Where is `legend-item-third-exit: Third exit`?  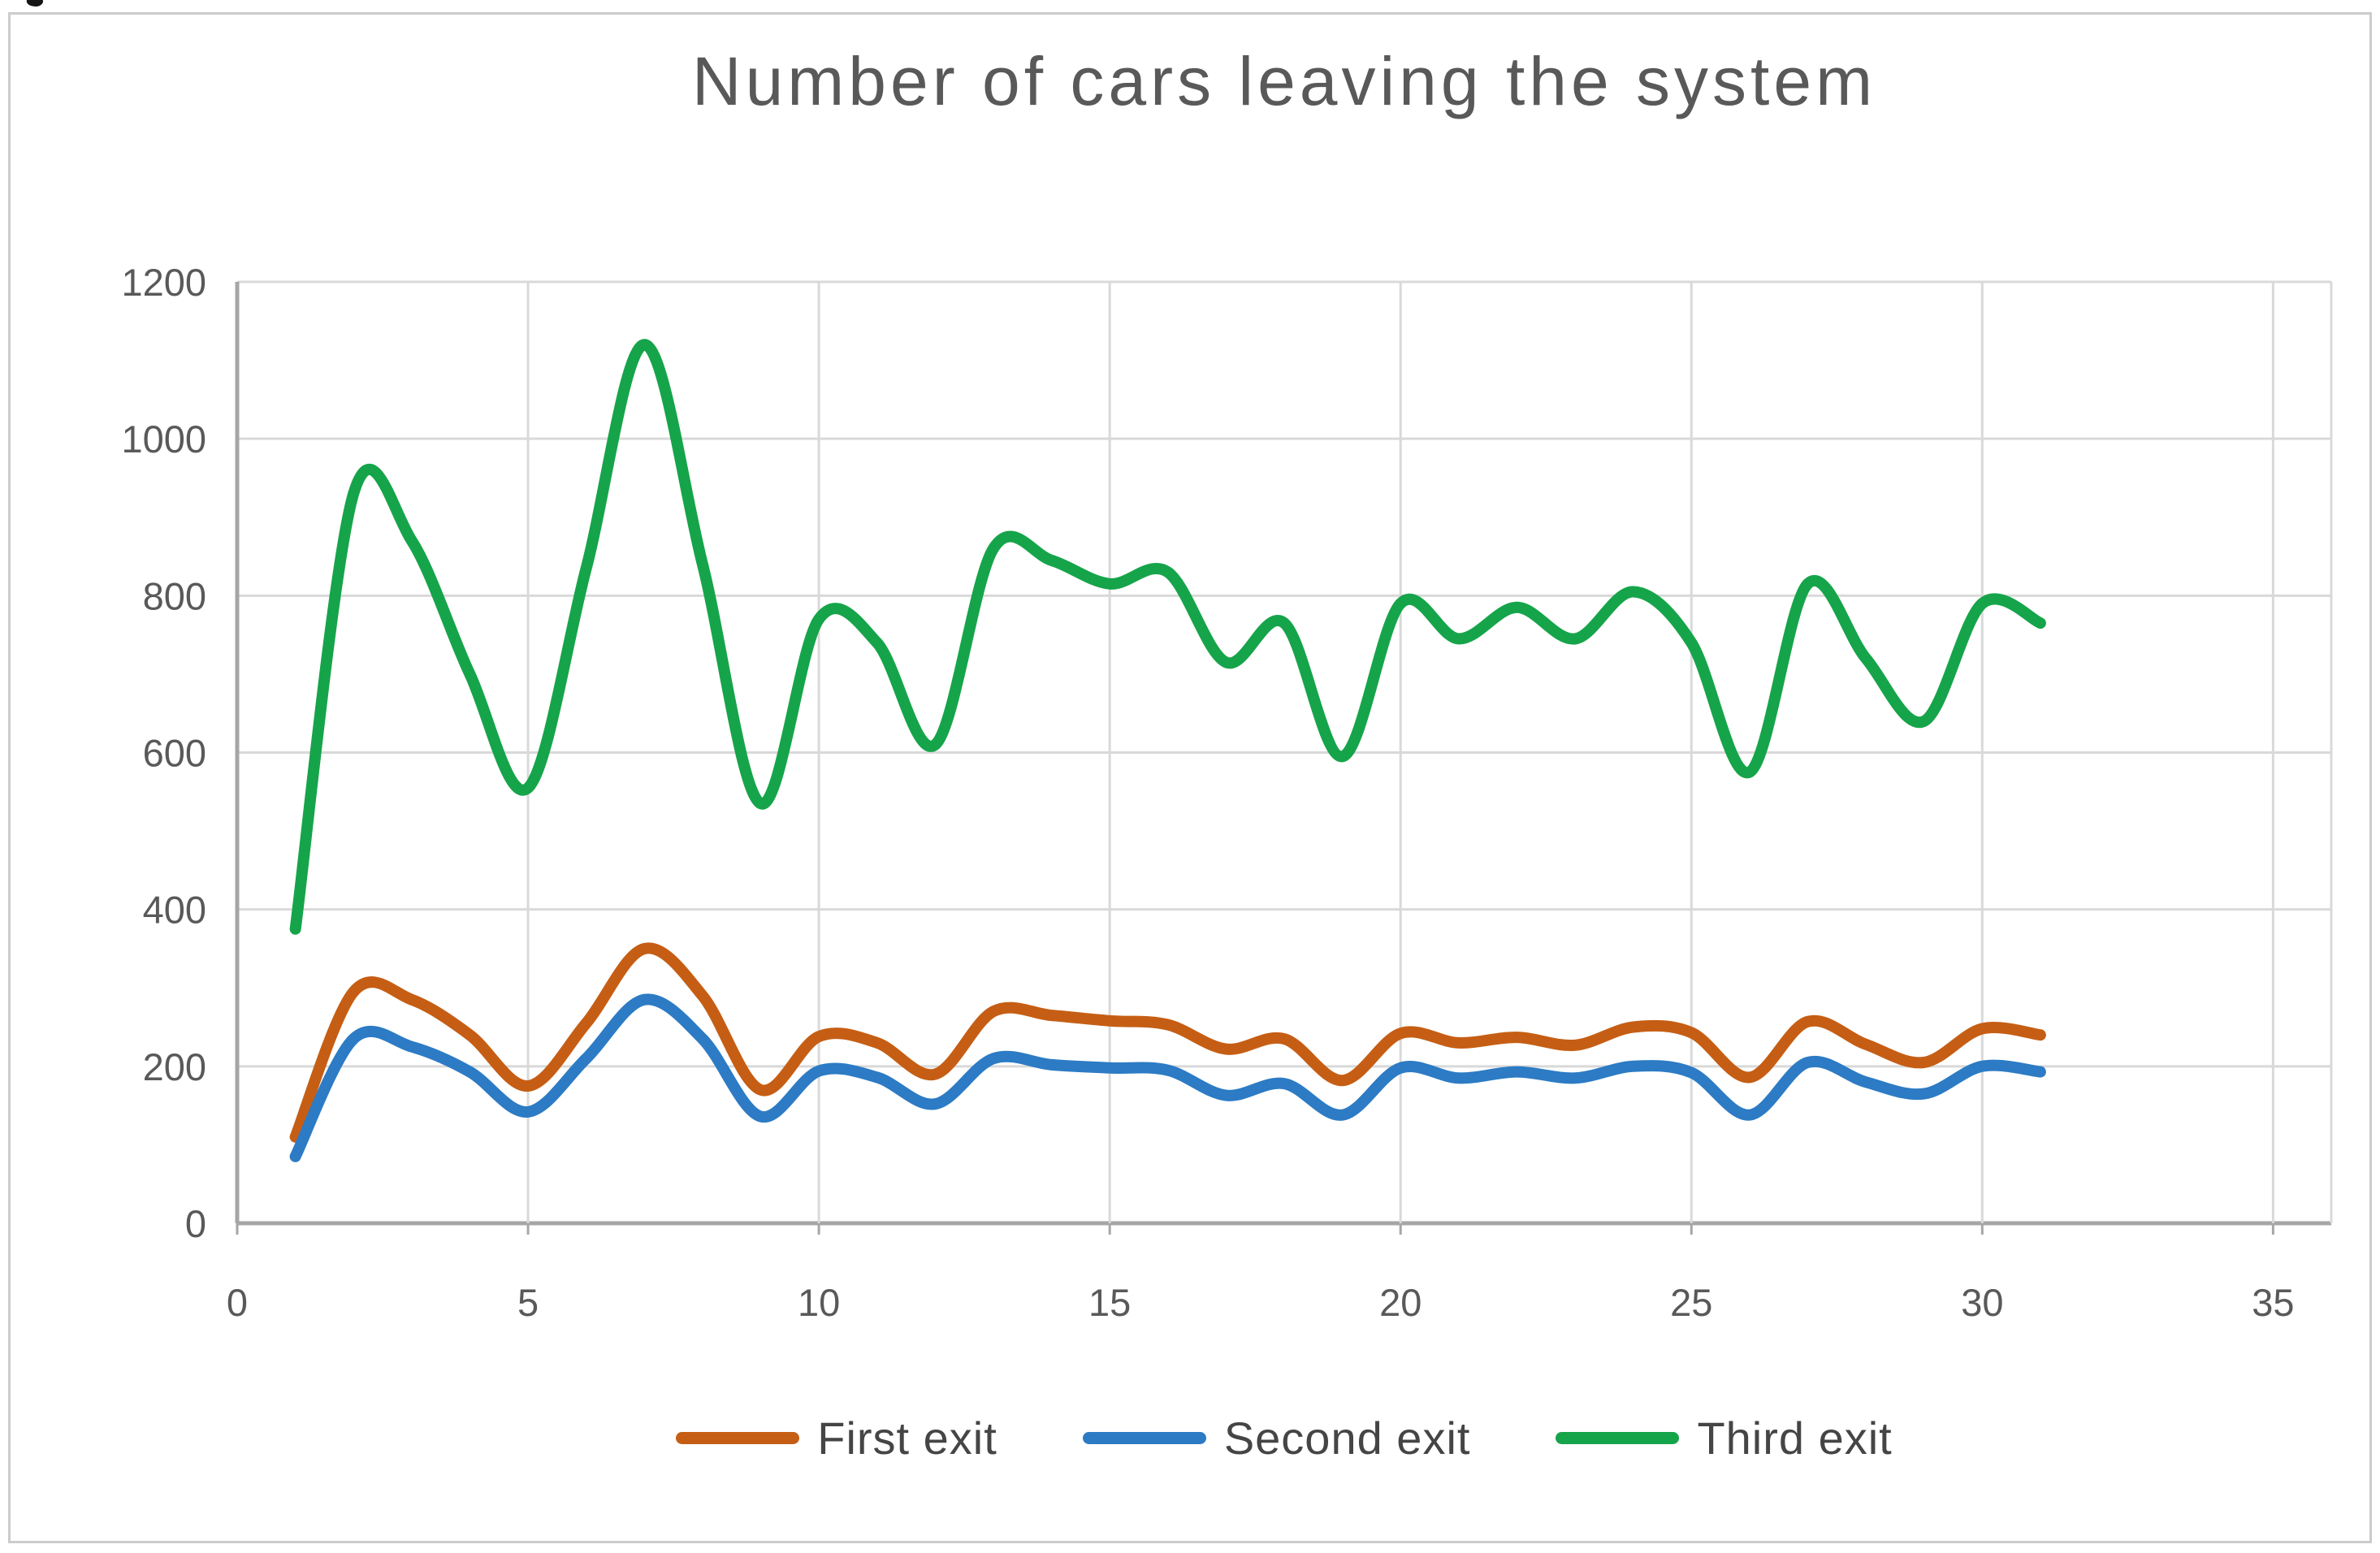 legend-item-third-exit: Third exit is located at coordinates (1724, 1438).